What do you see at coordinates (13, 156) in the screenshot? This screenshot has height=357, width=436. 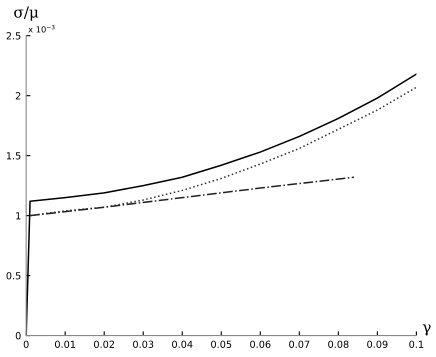 I see `y-tick-label: 1.5` at bounding box center [13, 156].